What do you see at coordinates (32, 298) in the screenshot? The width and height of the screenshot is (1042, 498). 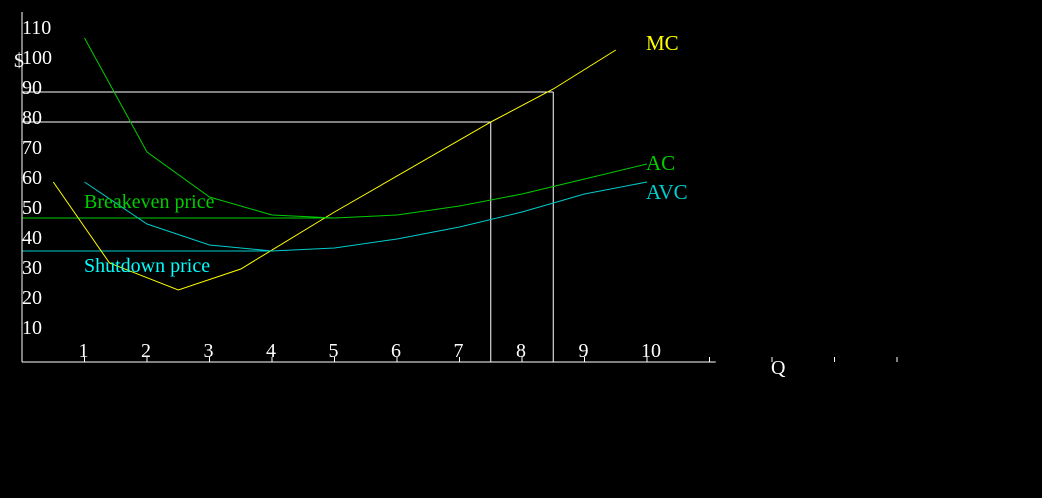 I see `y-tick-label: 20` at bounding box center [32, 298].